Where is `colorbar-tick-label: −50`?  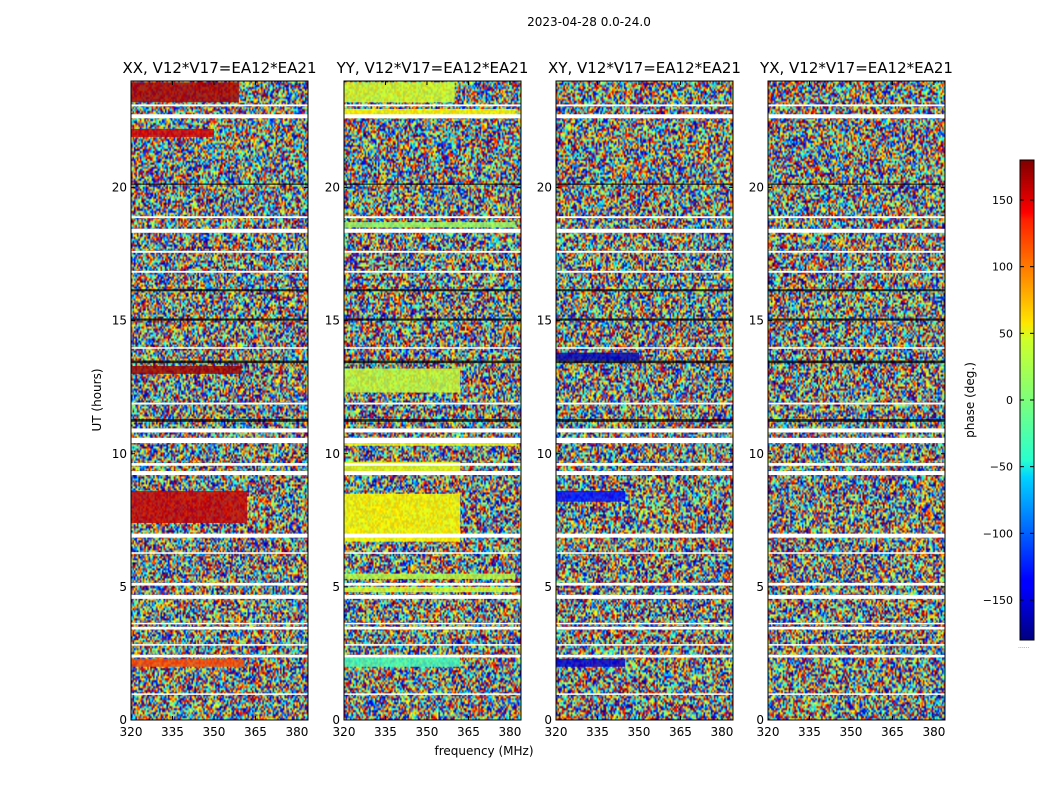
colorbar-tick-label: −50 is located at coordinates (1001, 467).